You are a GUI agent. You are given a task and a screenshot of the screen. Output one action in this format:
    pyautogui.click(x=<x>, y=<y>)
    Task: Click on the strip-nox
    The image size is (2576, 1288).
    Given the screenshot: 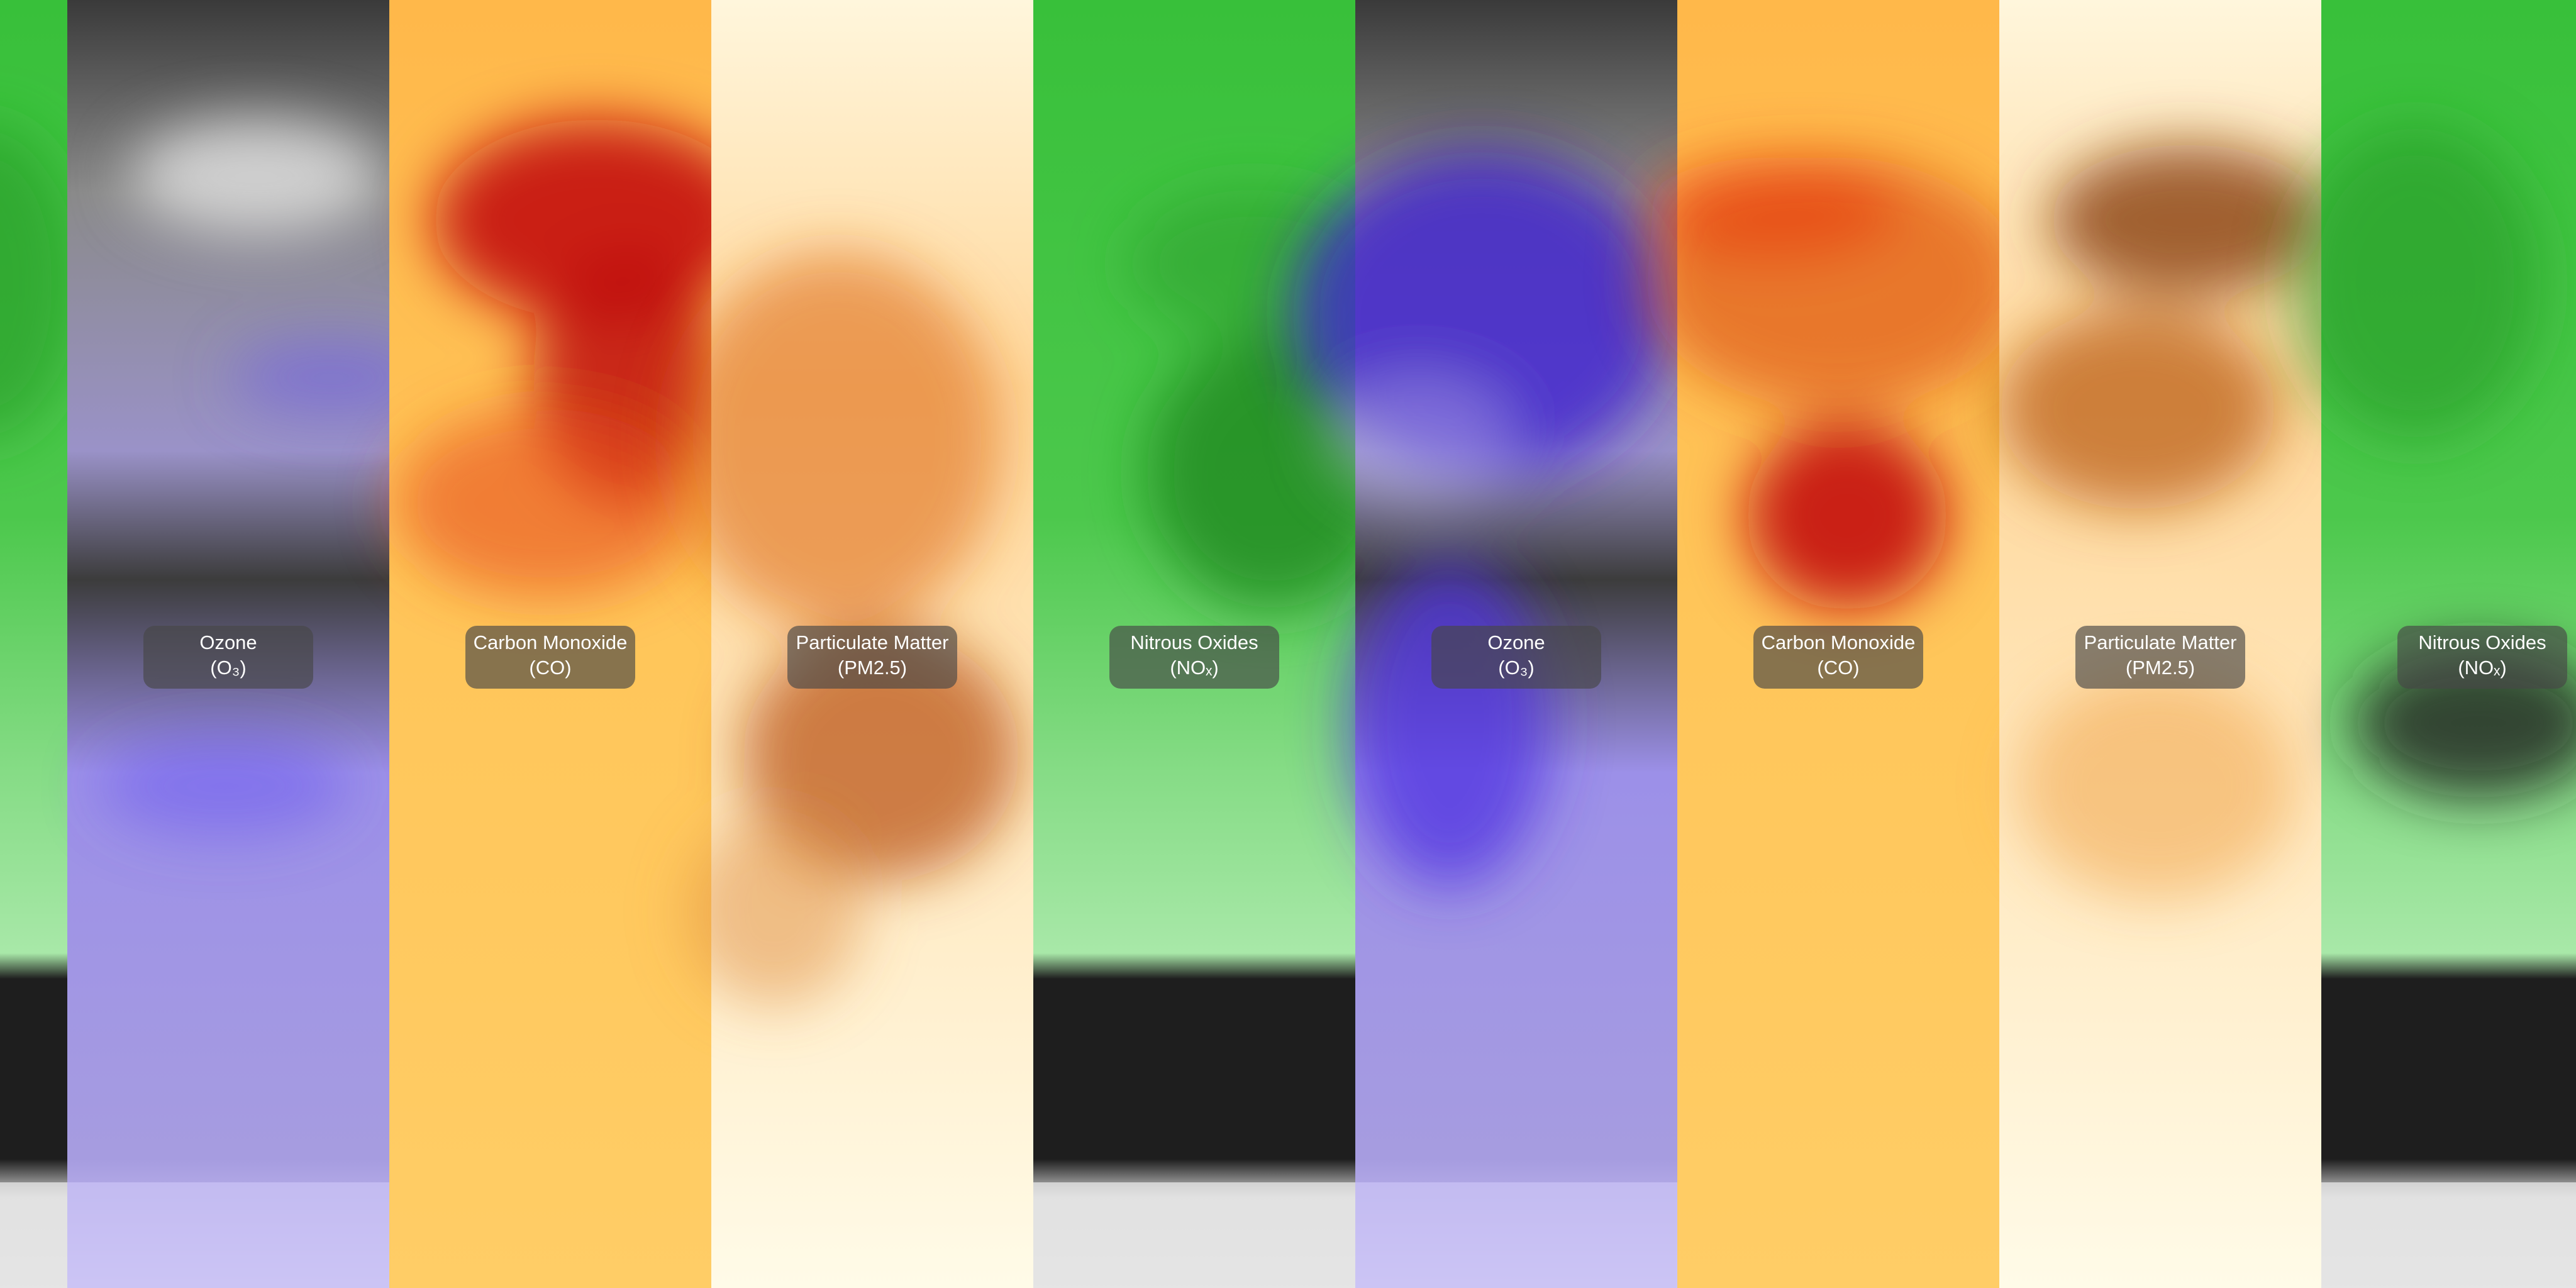 What is the action you would take?
    pyautogui.click(x=39, y=644)
    